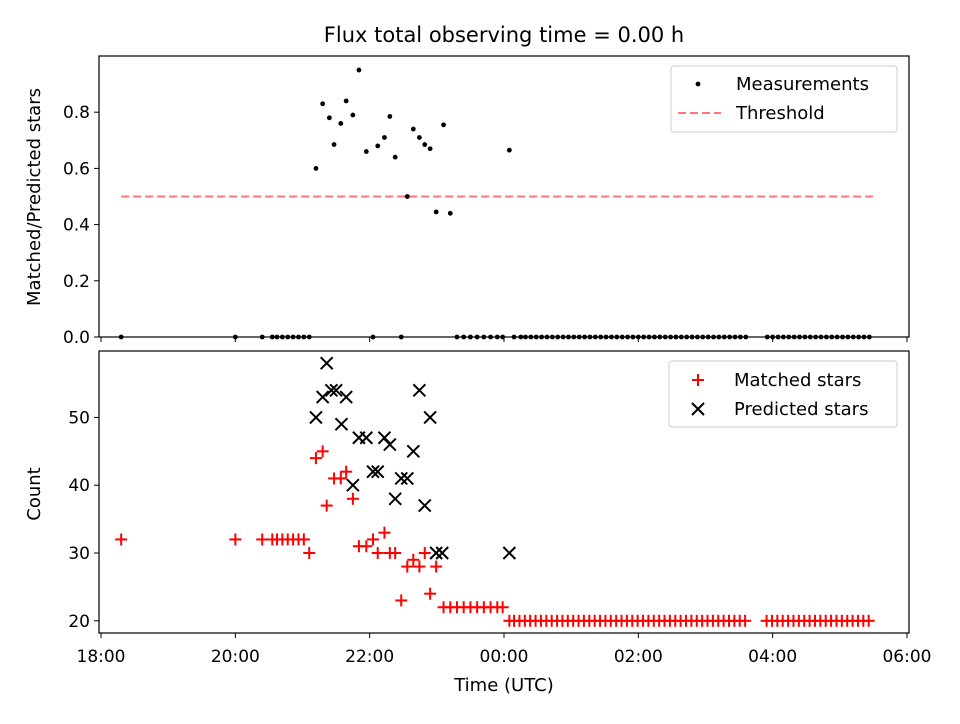  Describe the element at coordinates (101, 657) in the screenshot. I see `x-tick-label: 18:00` at that location.